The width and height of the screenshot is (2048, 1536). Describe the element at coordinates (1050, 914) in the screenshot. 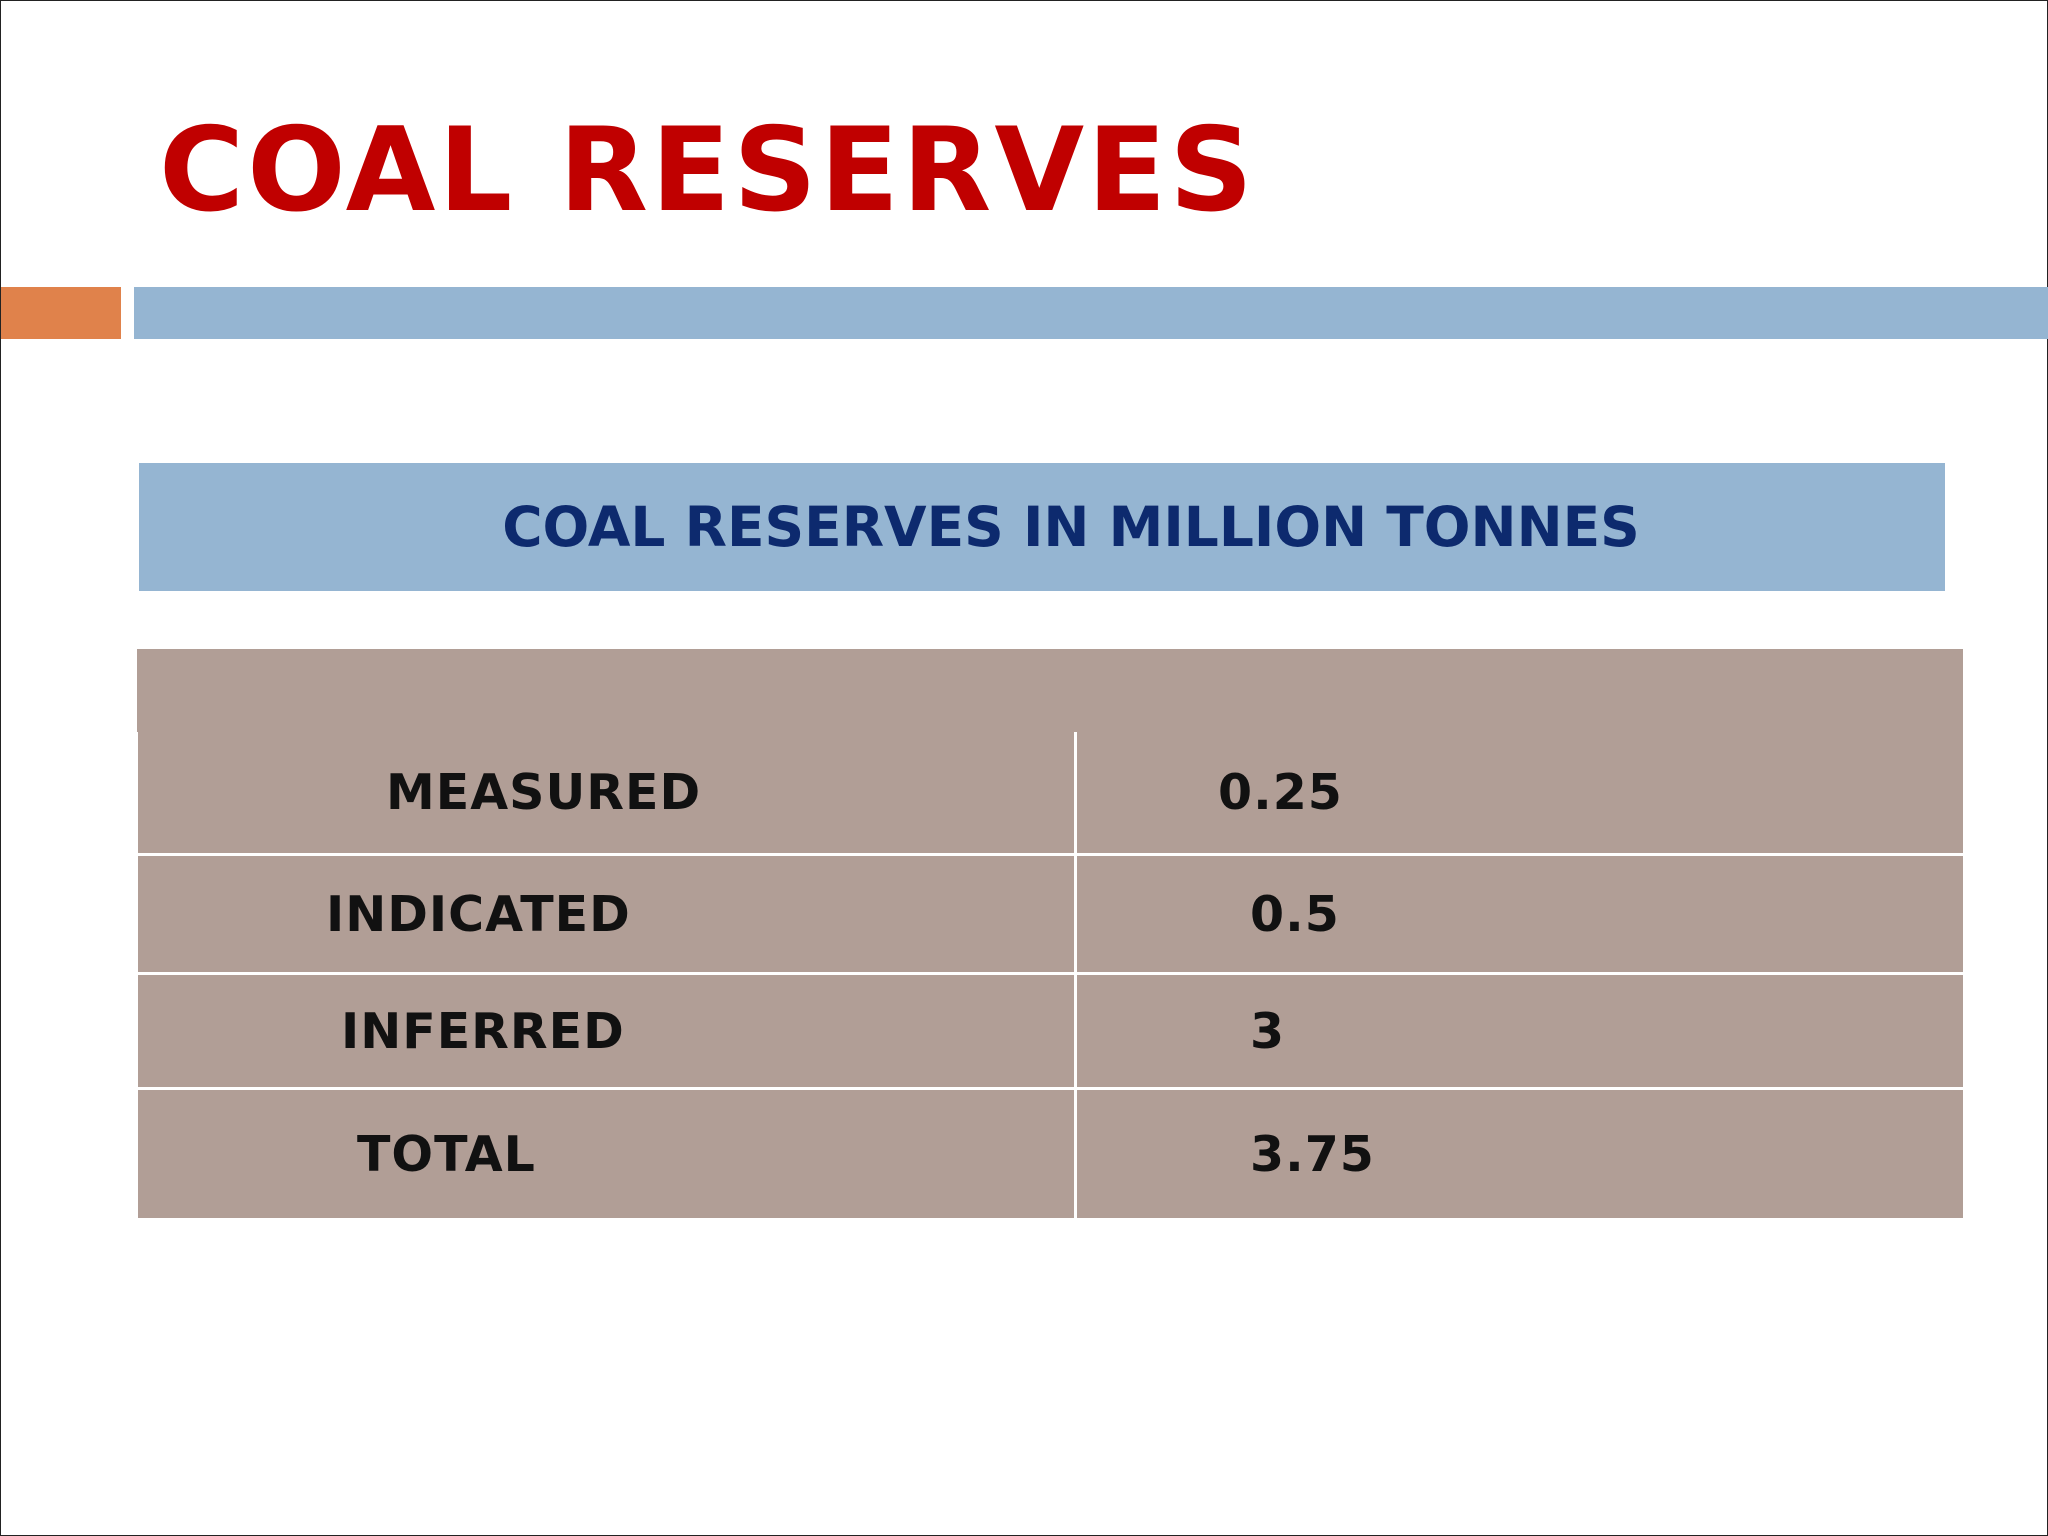

I see `table-row-indicated: INDICATED 0.5` at that location.